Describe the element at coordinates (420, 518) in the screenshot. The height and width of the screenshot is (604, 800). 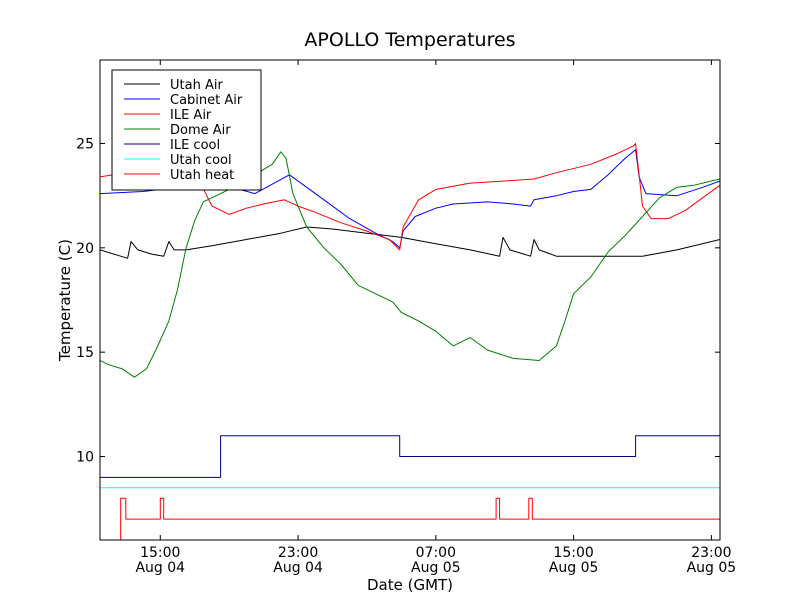
I see `series-line-utah-heat` at that location.